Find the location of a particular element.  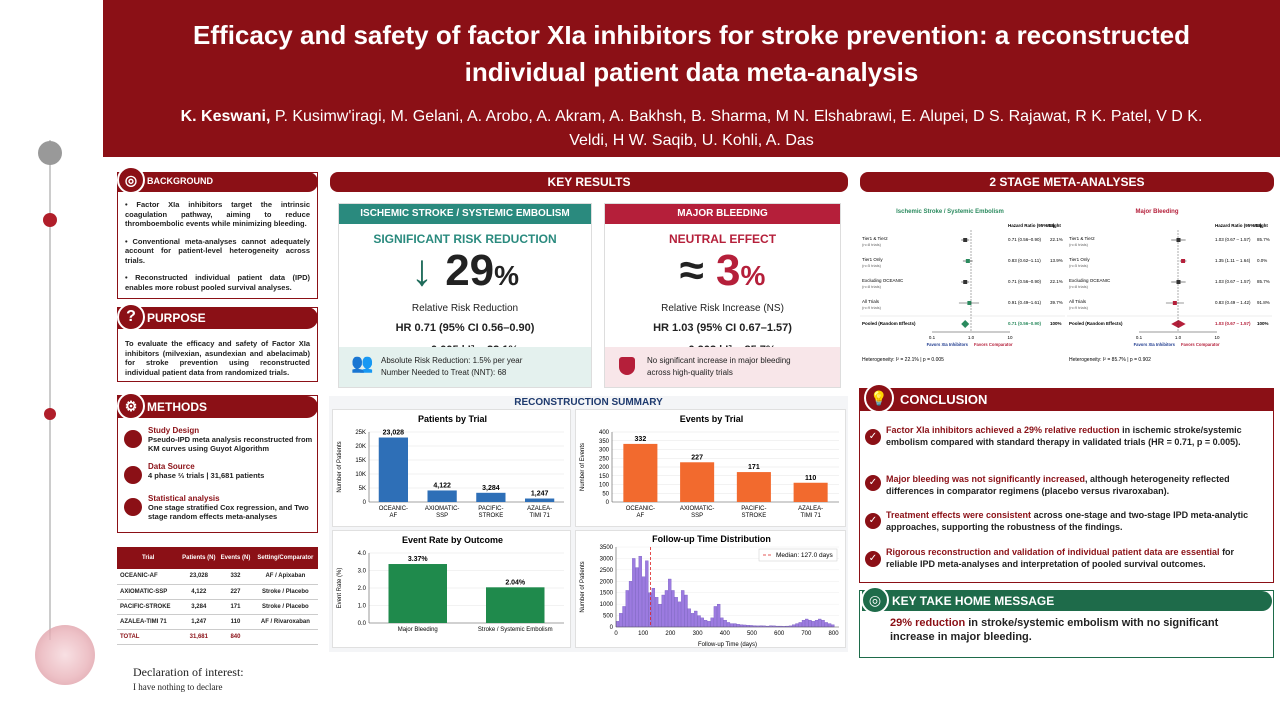

y-tick-label: 2000 is located at coordinates (607, 582).